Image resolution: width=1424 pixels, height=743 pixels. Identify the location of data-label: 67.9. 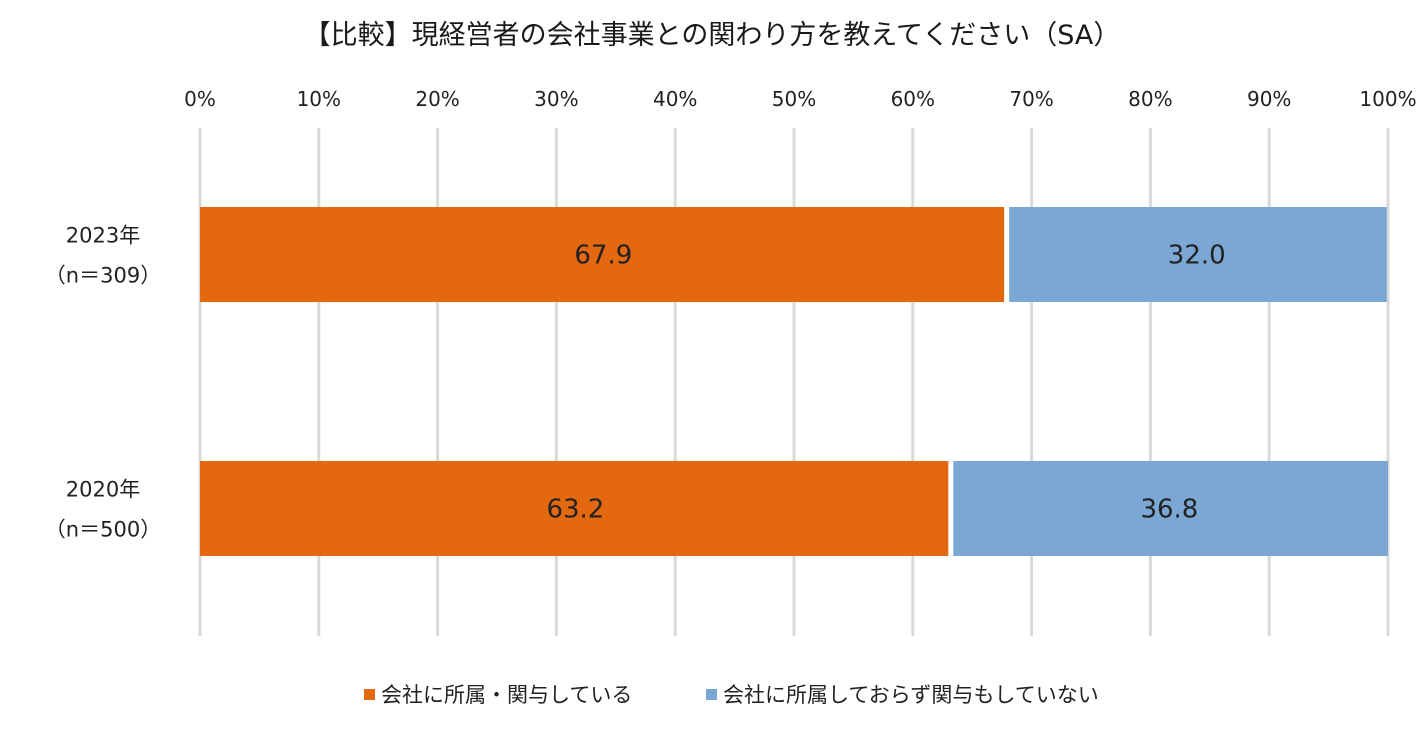
(603, 256).